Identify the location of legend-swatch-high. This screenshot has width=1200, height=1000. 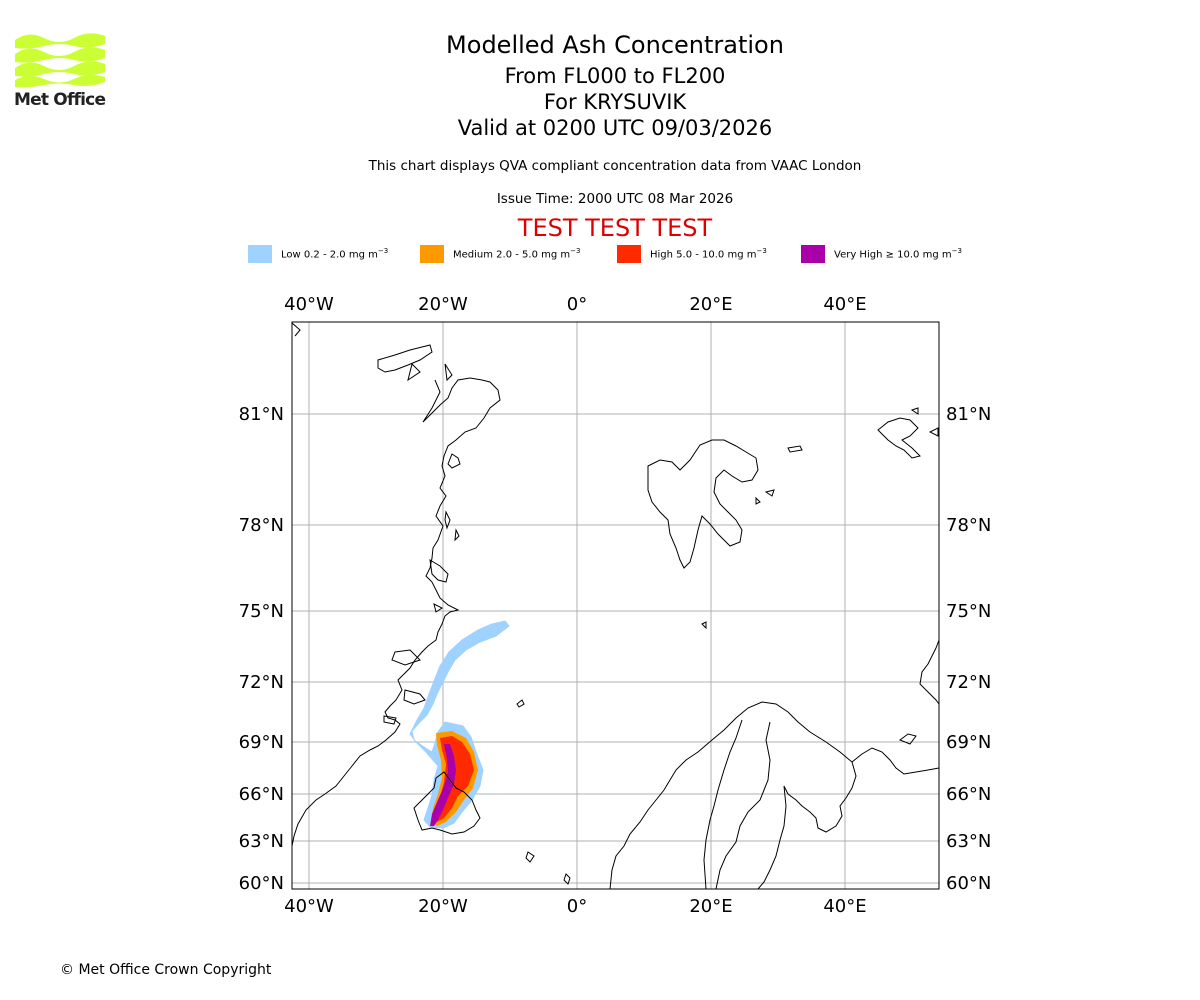
(629, 254).